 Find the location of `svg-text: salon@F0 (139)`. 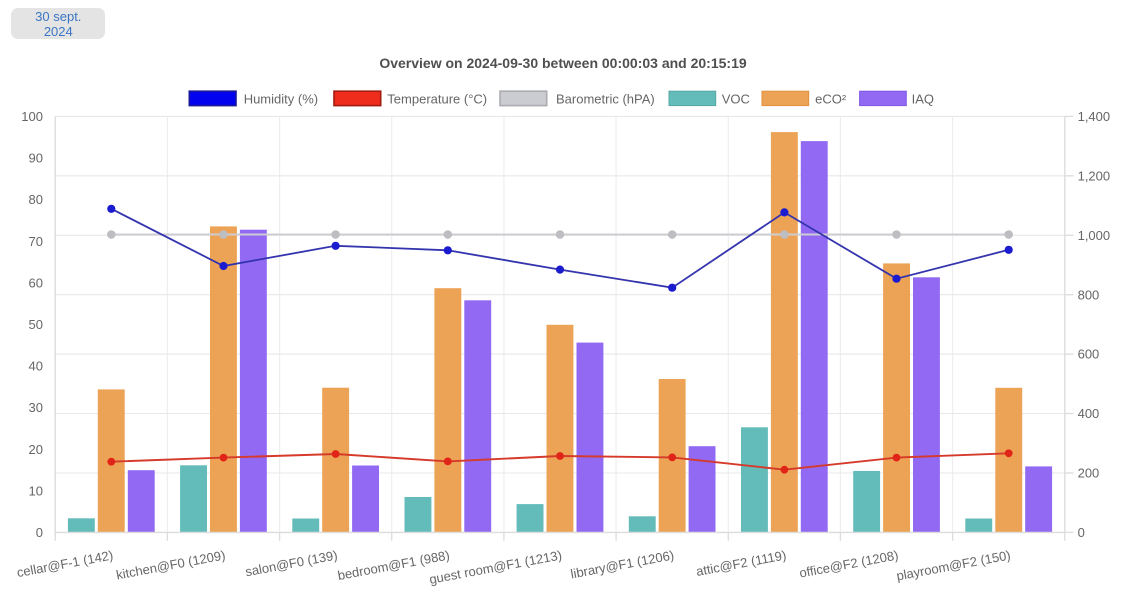

svg-text: salon@F0 (139) is located at coordinates (291, 563).